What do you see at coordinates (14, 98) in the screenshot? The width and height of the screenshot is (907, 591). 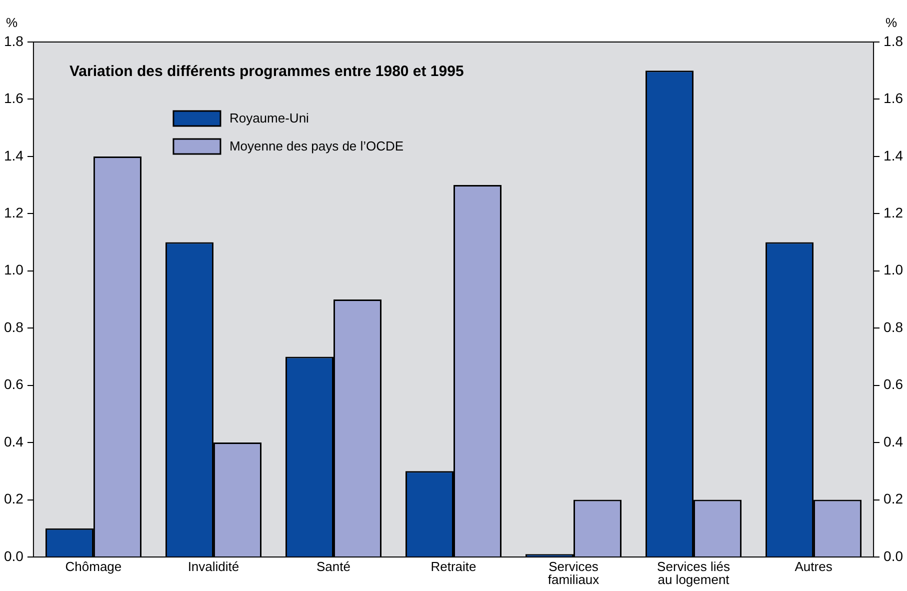 I see `y-tick-label: 1.6` at bounding box center [14, 98].